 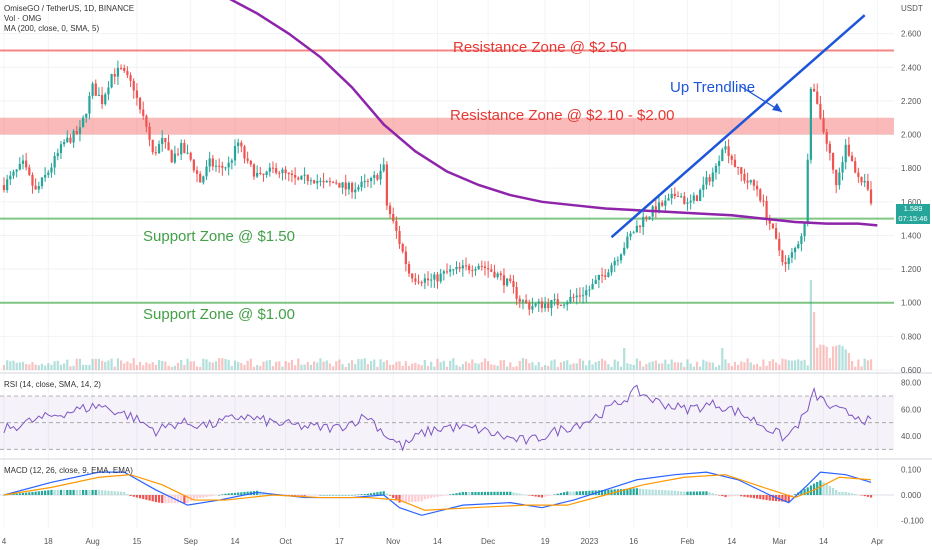 What do you see at coordinates (52, 28) in the screenshot?
I see `ma-legend: MA (200, close, 0, SMA, 5)` at bounding box center [52, 28].